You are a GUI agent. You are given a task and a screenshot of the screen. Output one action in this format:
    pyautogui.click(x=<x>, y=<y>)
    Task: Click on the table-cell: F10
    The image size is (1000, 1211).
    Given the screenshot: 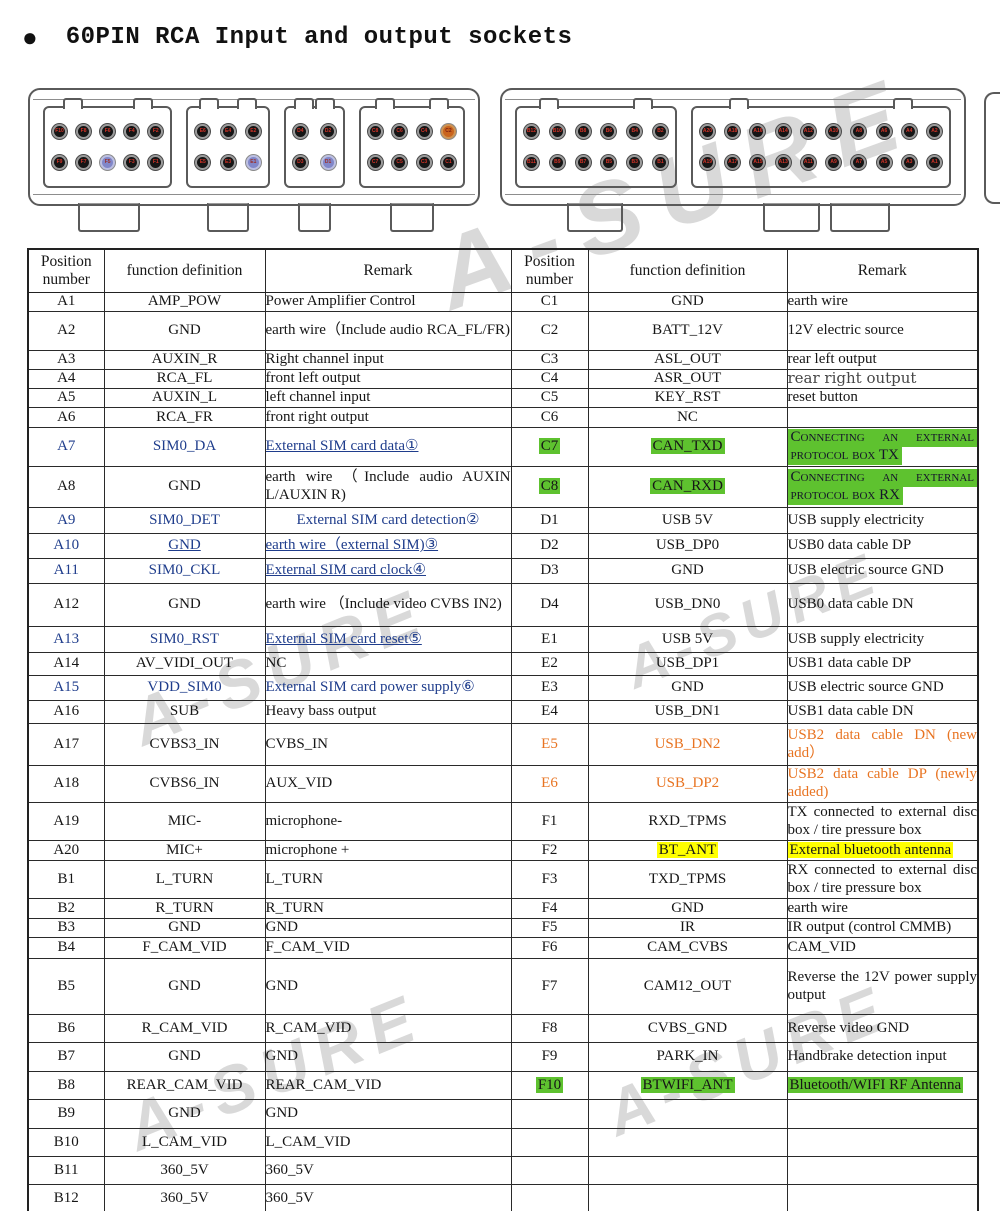 What is the action you would take?
    pyautogui.click(x=549, y=1085)
    